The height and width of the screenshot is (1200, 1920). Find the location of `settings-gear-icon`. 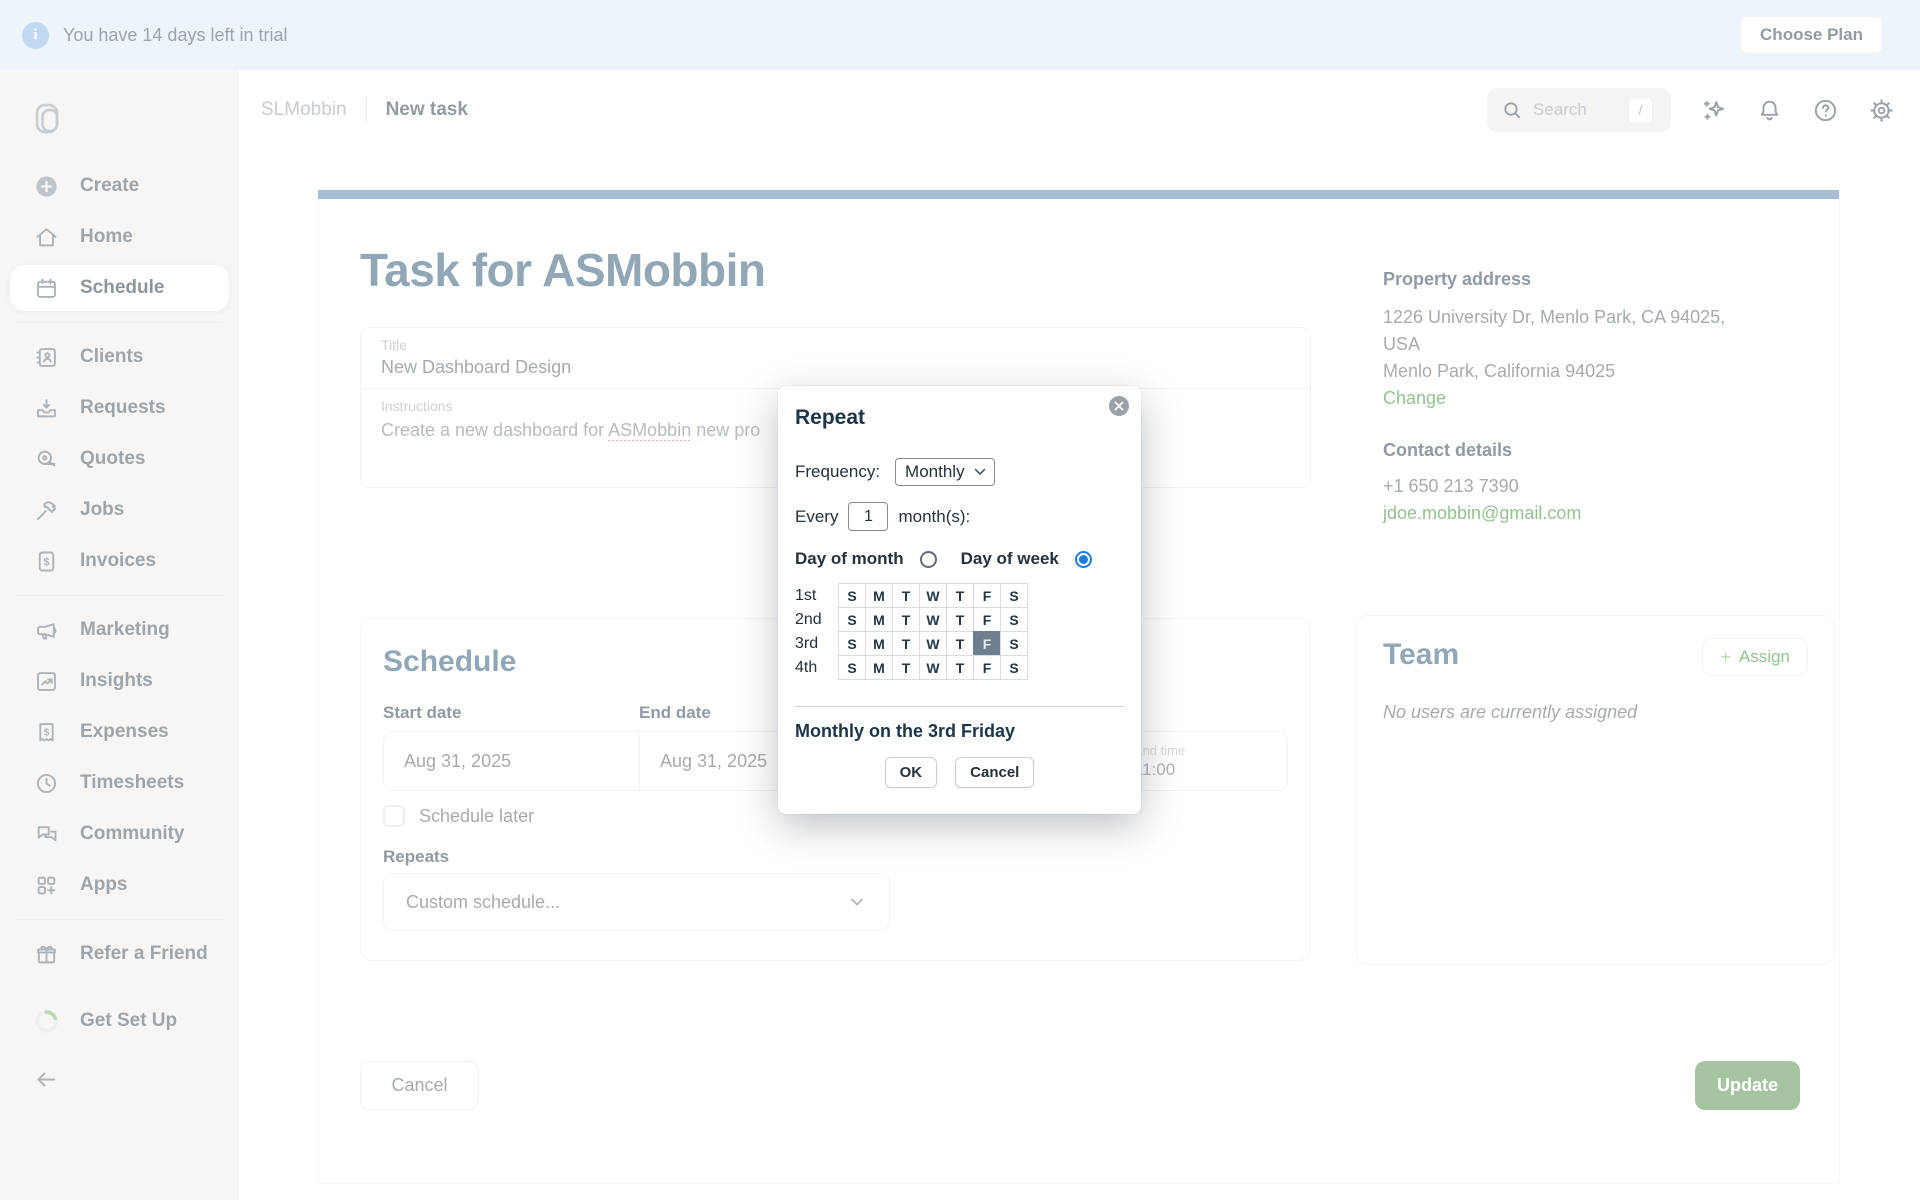

settings-gear-icon is located at coordinates (1881, 110).